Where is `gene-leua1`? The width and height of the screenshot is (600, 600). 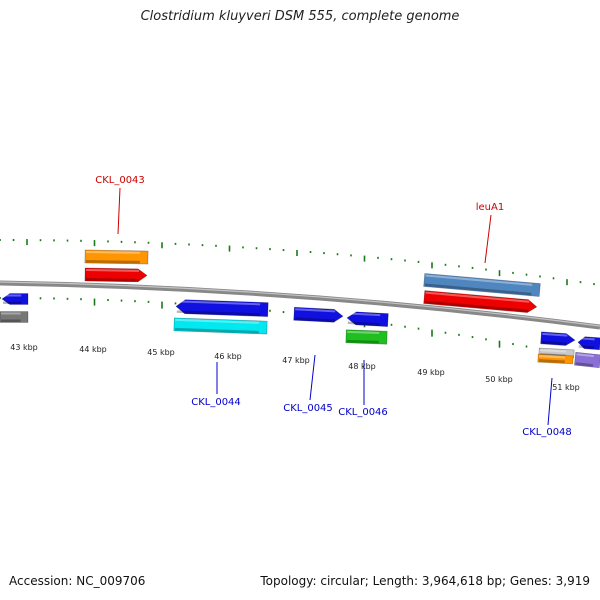 gene-leua1 is located at coordinates (480, 302).